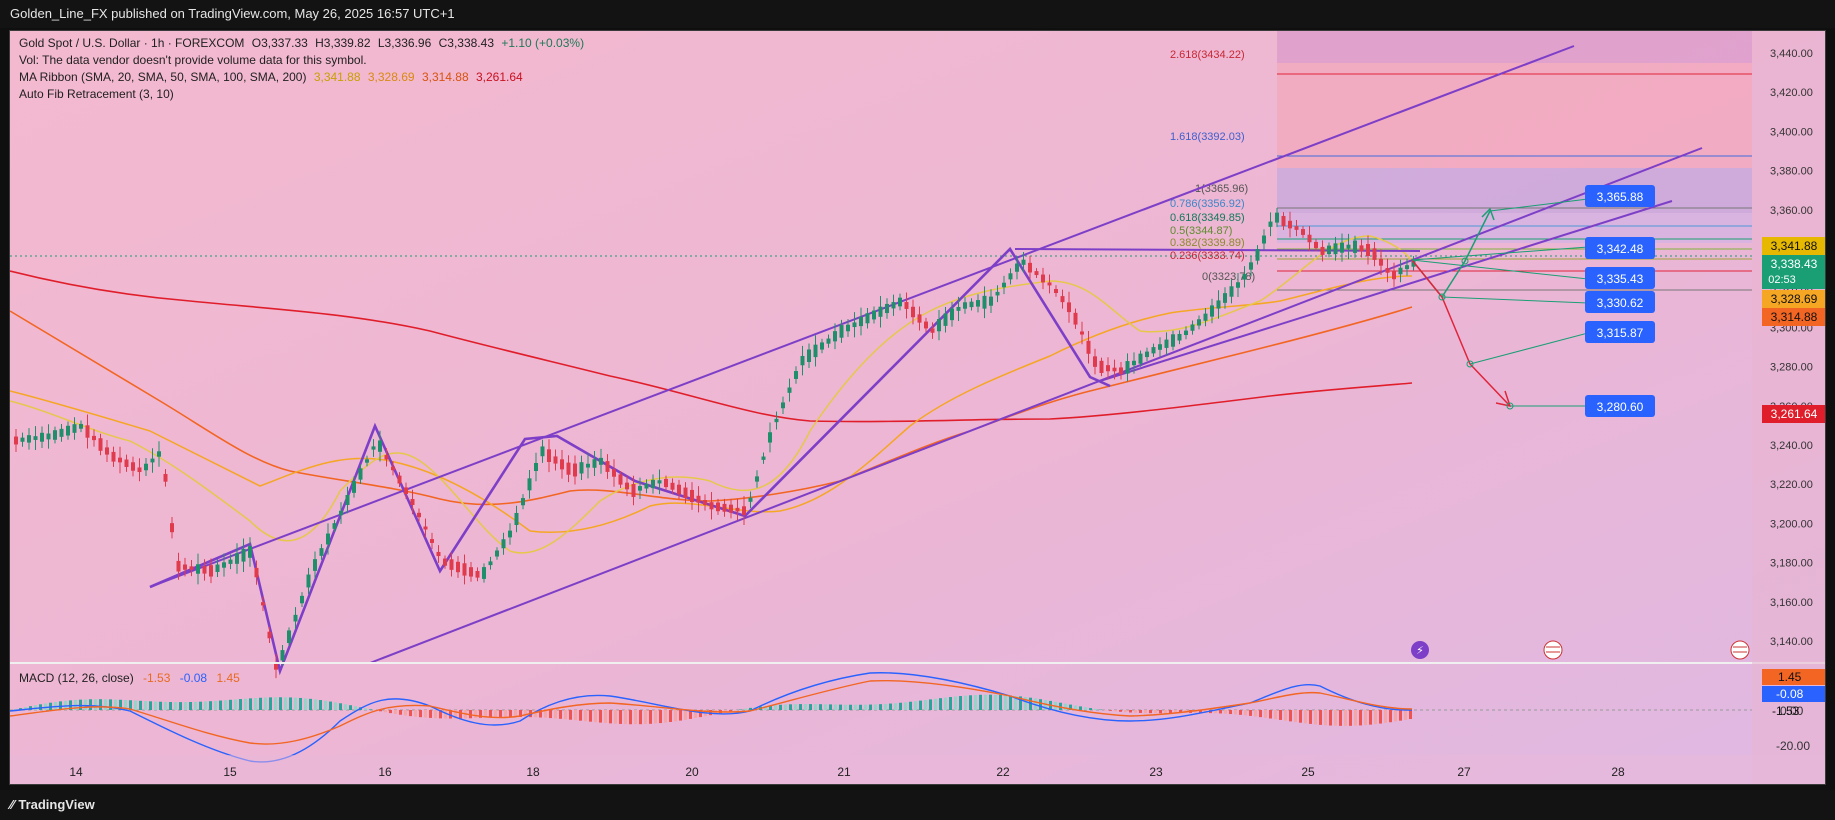 The height and width of the screenshot is (820, 1835). What do you see at coordinates (1793, 272) in the screenshot?
I see `tag-current-price: 3,338.43 02:53` at bounding box center [1793, 272].